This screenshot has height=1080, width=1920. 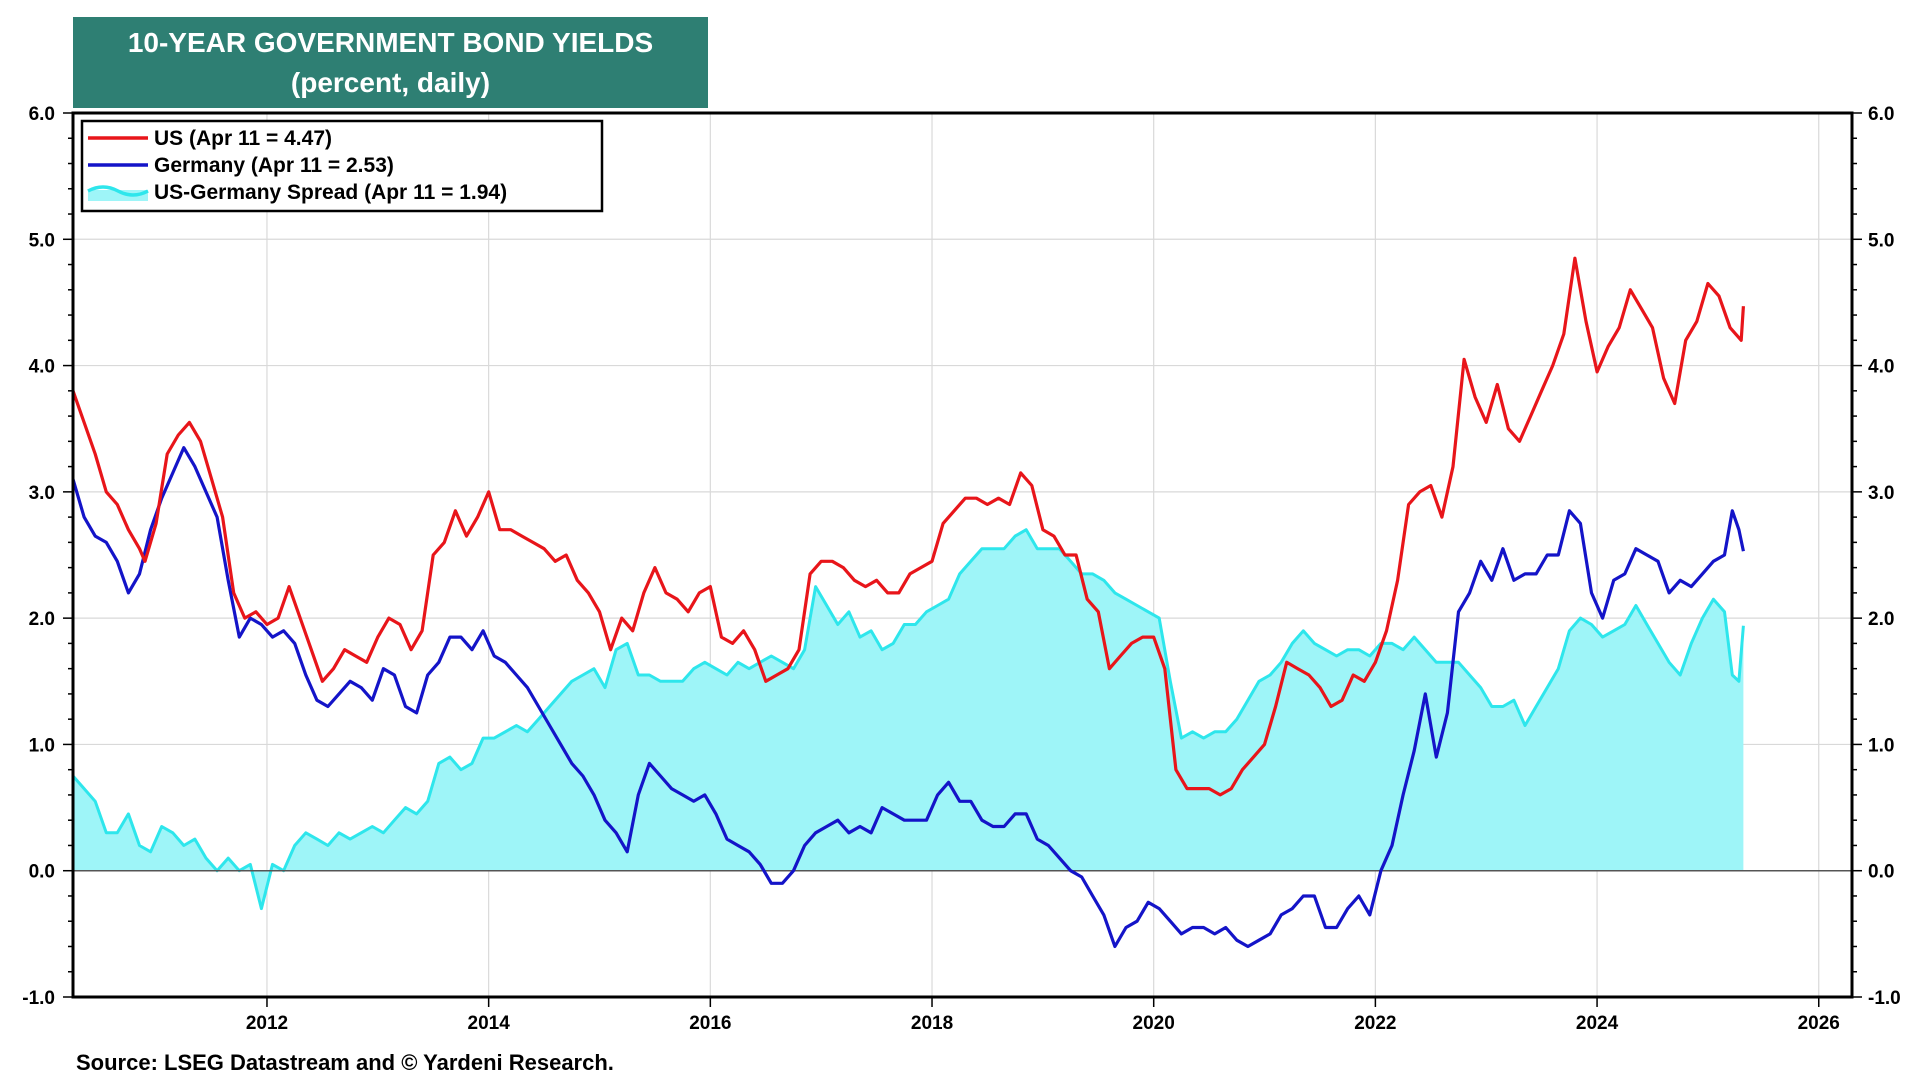 I want to click on x-tick-label: 2020, so click(x=1154, y=1023).